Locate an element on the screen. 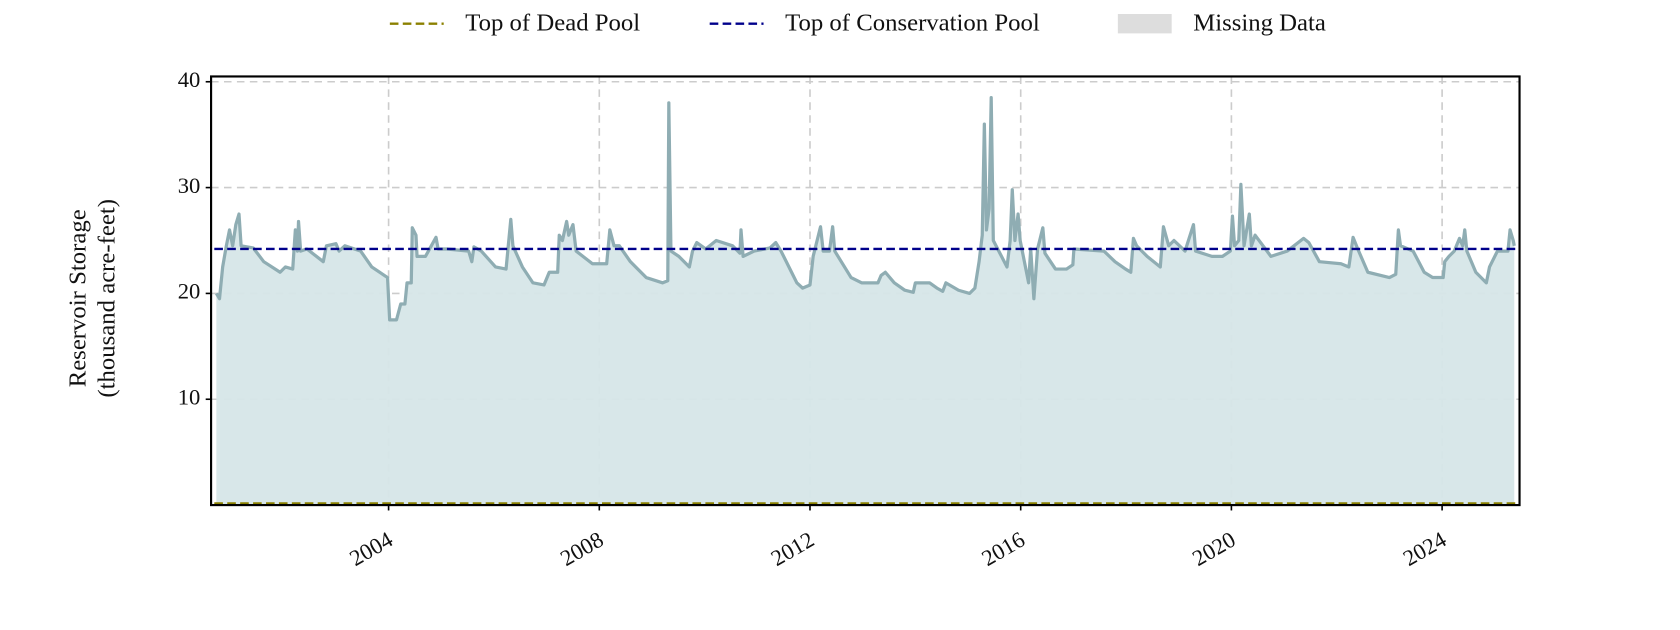 Image resolution: width=1680 pixels, height=630 pixels. legend-label: Top of Dead Pool is located at coordinates (552, 22).